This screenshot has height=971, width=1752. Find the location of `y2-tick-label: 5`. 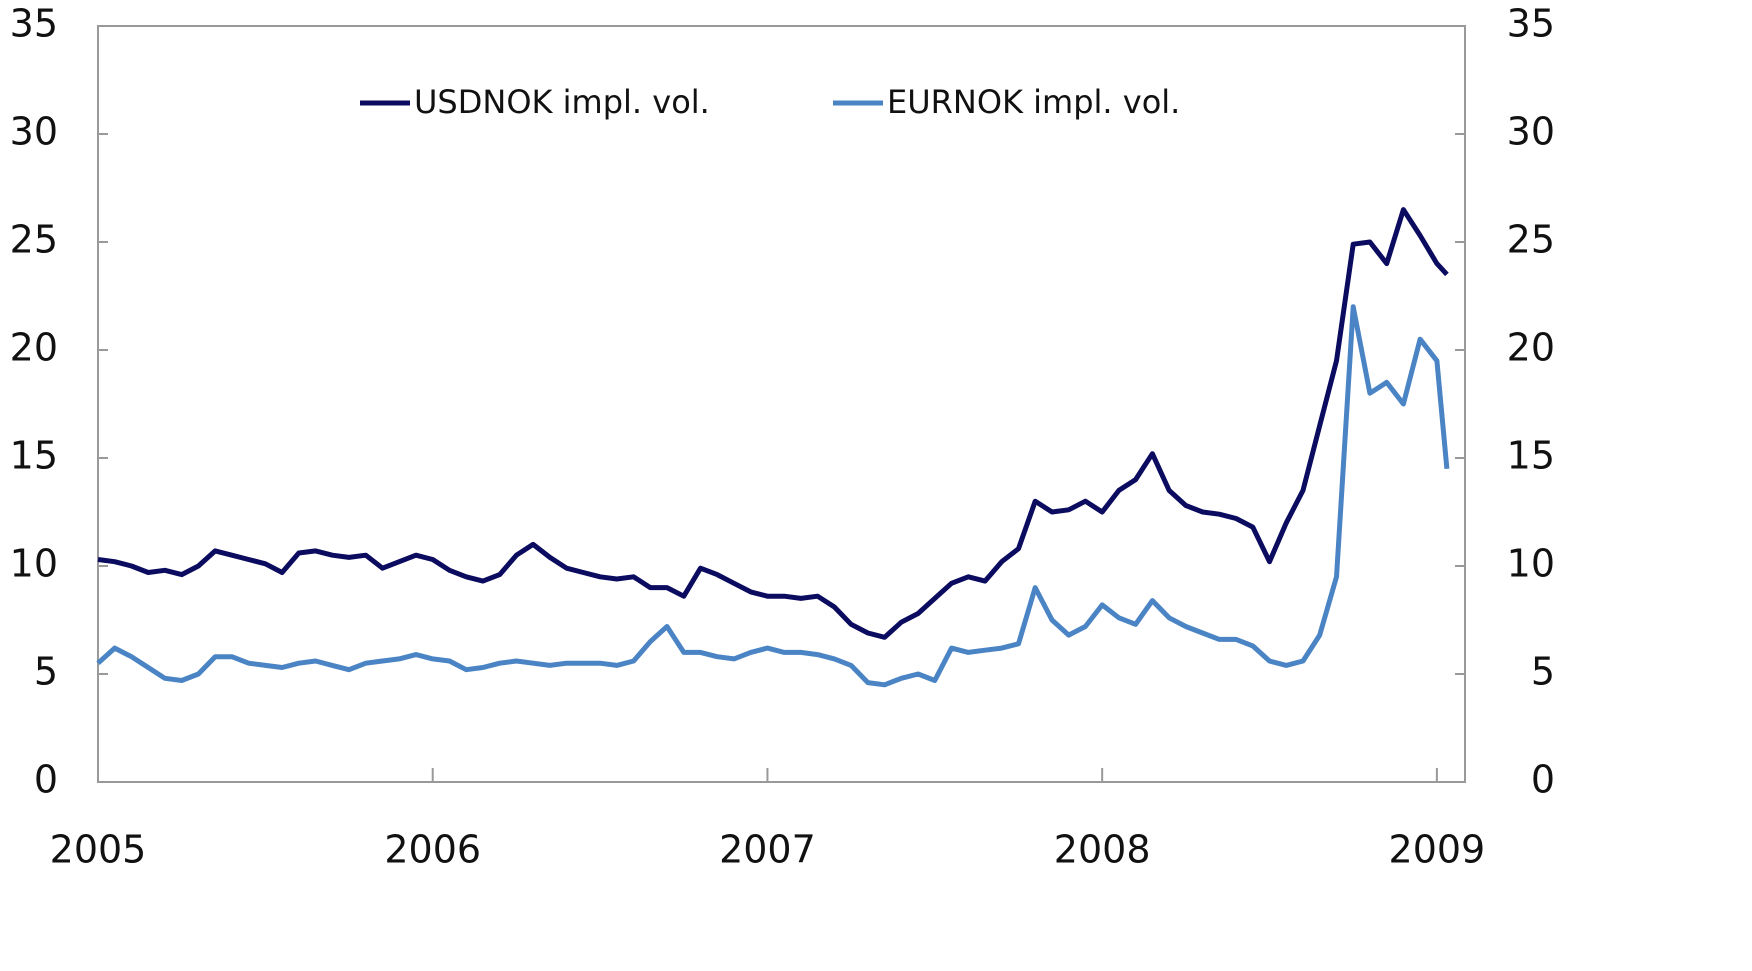

y2-tick-label: 5 is located at coordinates (1543, 672).